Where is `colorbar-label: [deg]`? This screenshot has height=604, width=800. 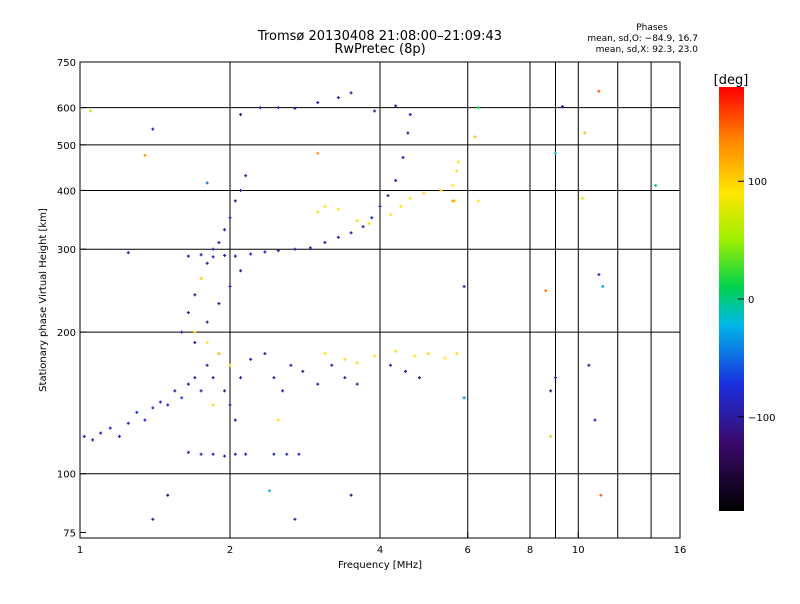
colorbar-label: [deg] is located at coordinates (731, 80).